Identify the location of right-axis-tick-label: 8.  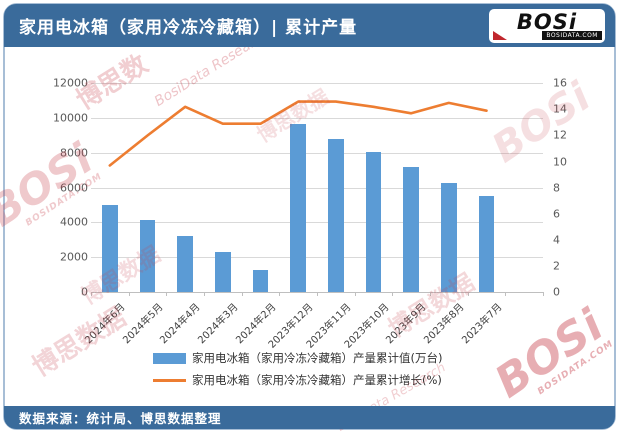
(556, 188).